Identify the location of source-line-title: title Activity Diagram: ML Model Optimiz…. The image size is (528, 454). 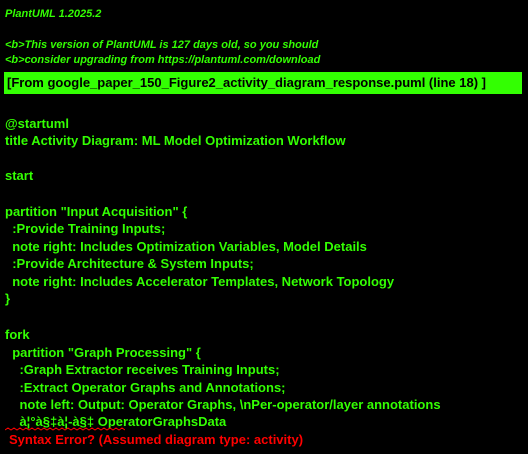
(175, 140).